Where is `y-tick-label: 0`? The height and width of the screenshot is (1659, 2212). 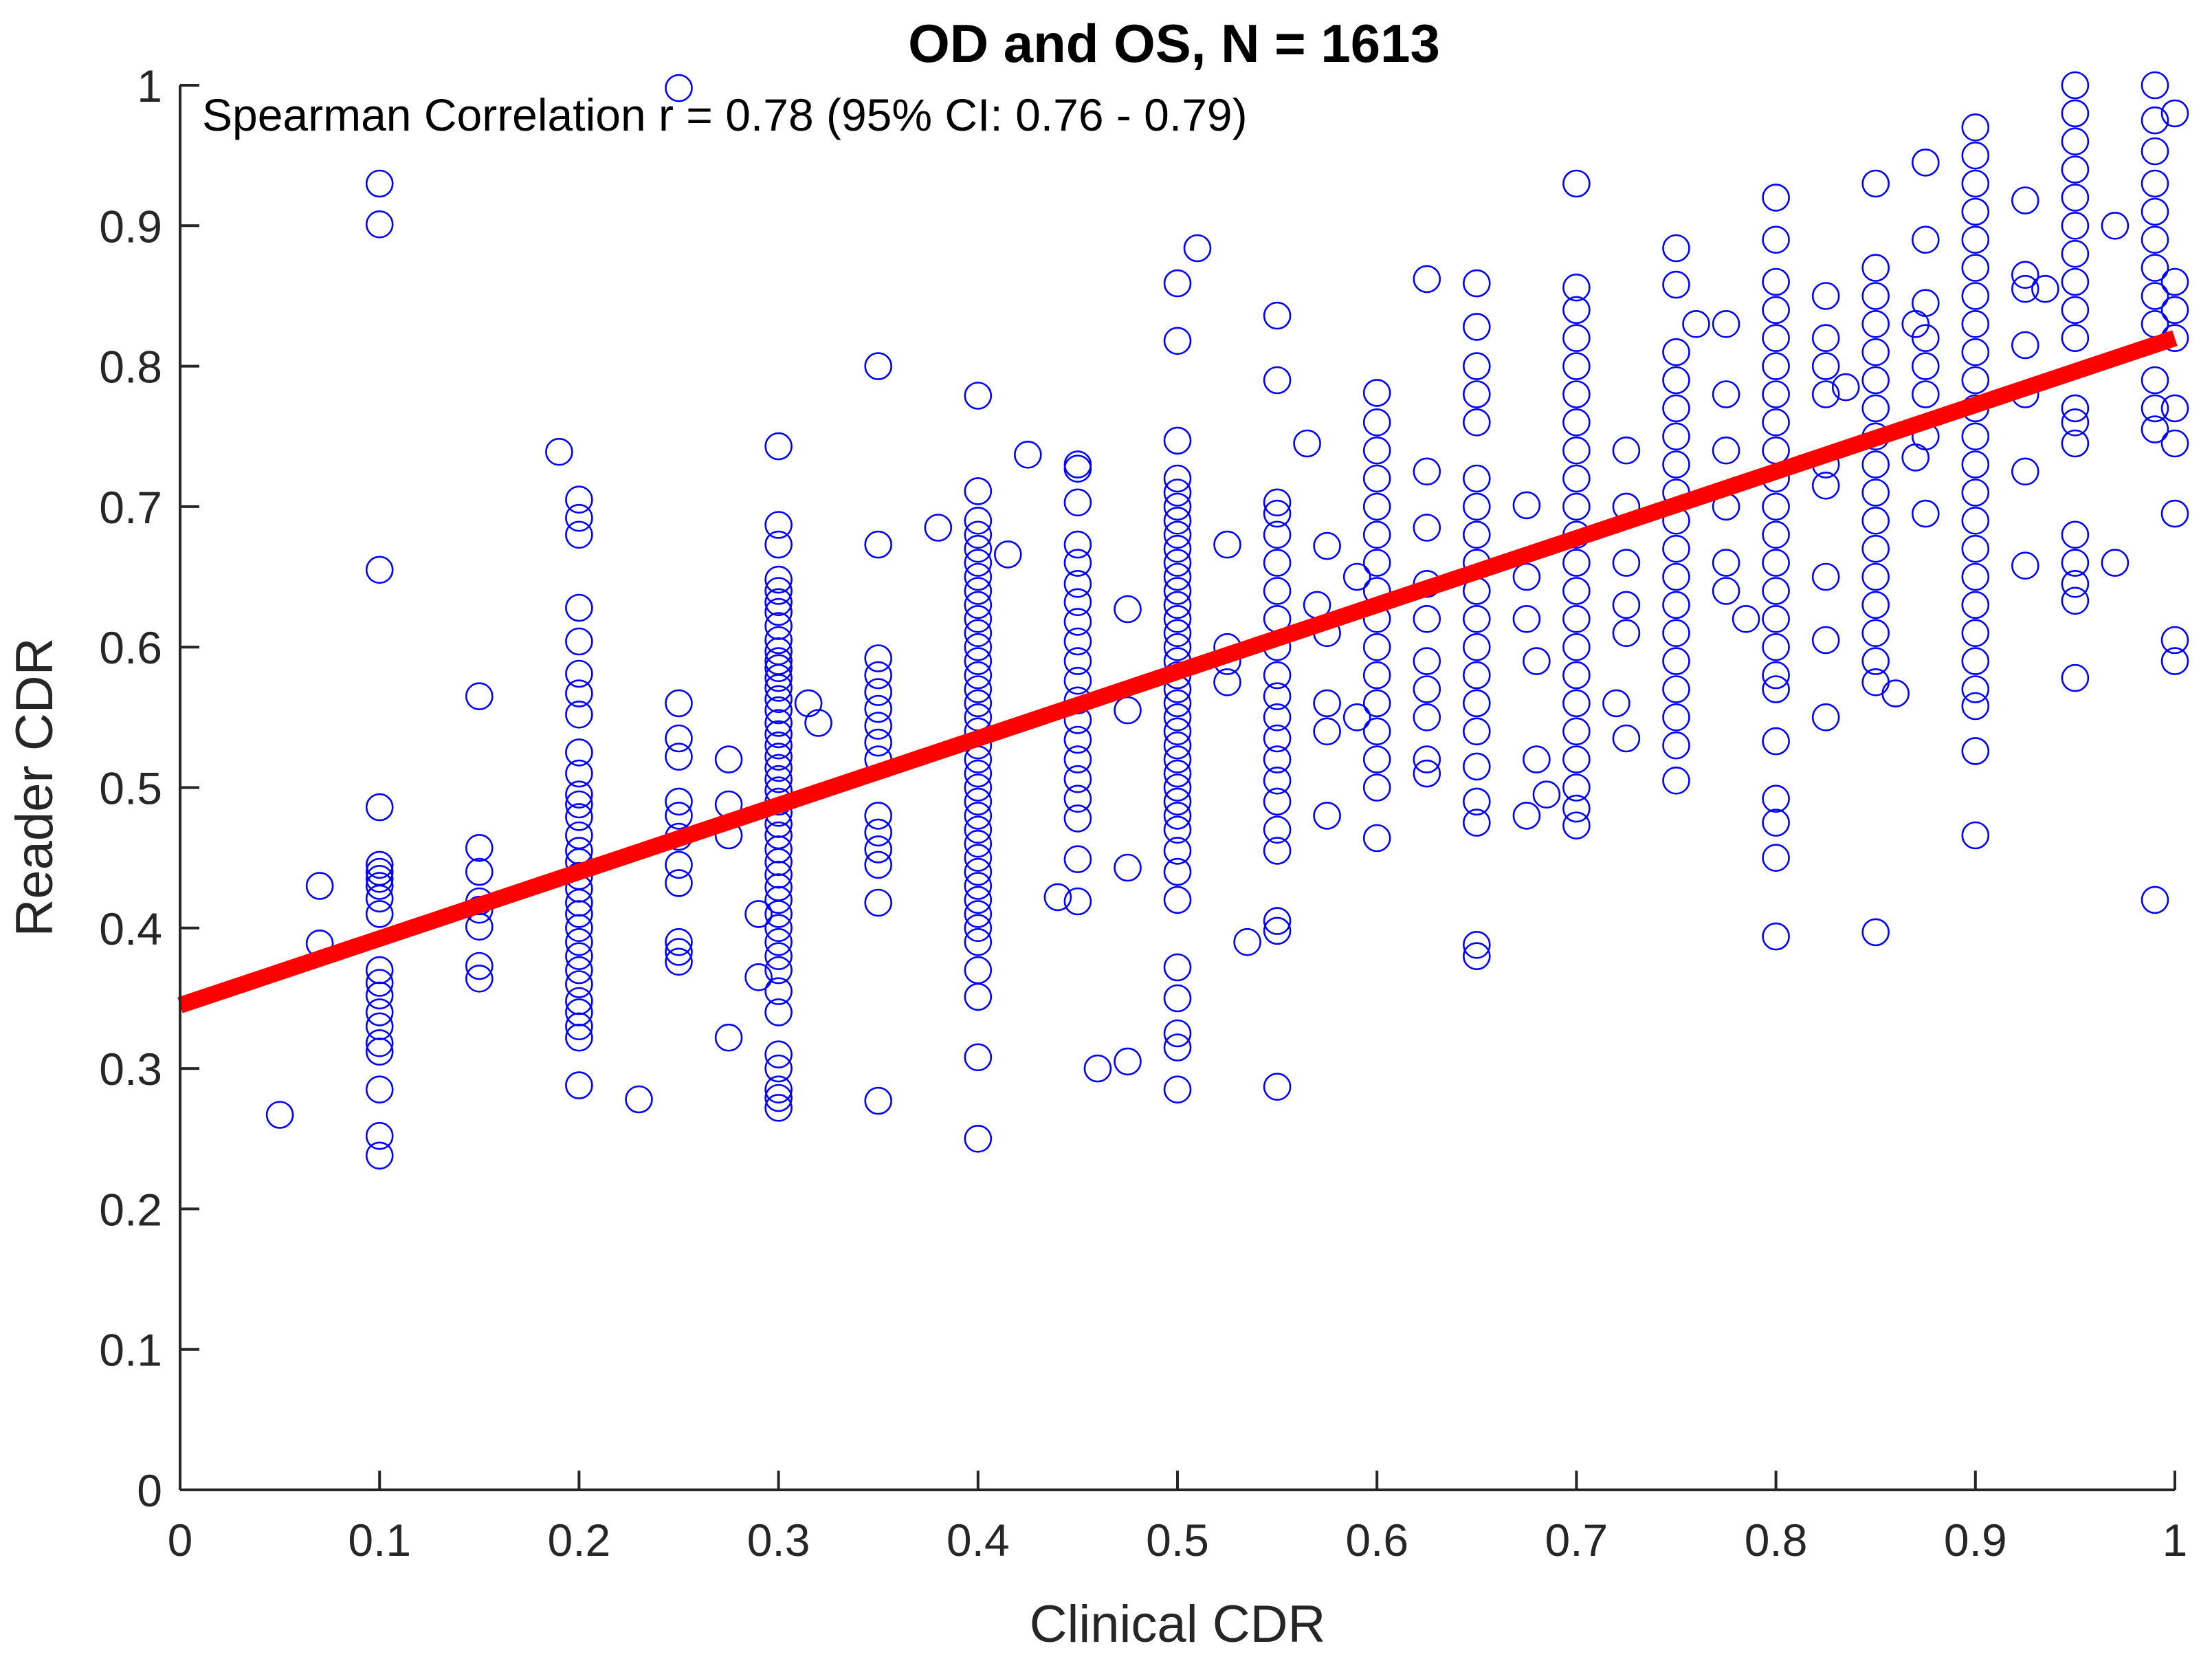 y-tick-label: 0 is located at coordinates (149, 1490).